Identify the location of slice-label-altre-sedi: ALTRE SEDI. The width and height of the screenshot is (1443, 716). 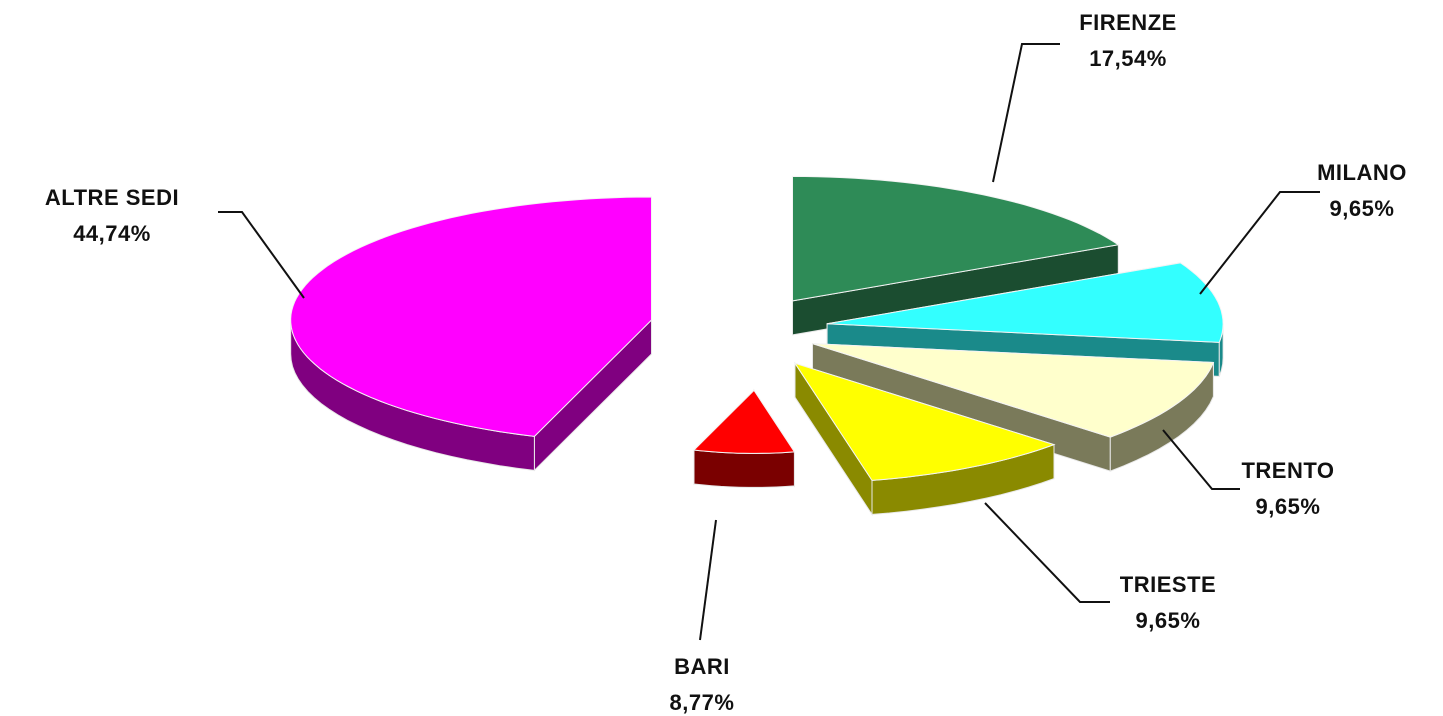
(112, 197).